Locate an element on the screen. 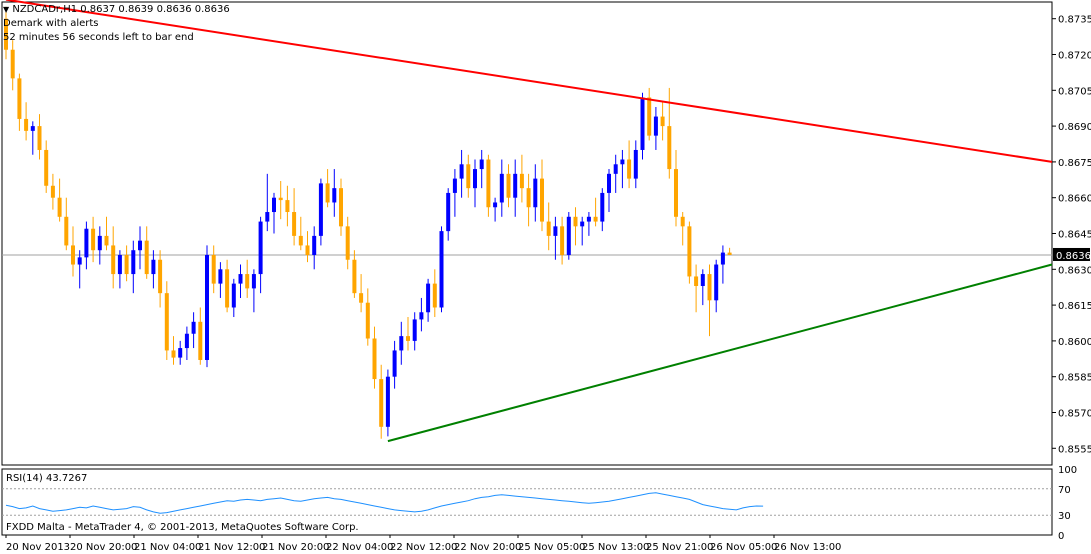 This screenshot has height=554, width=1091. price-tick-label: 0.8675 is located at coordinates (1074, 163).